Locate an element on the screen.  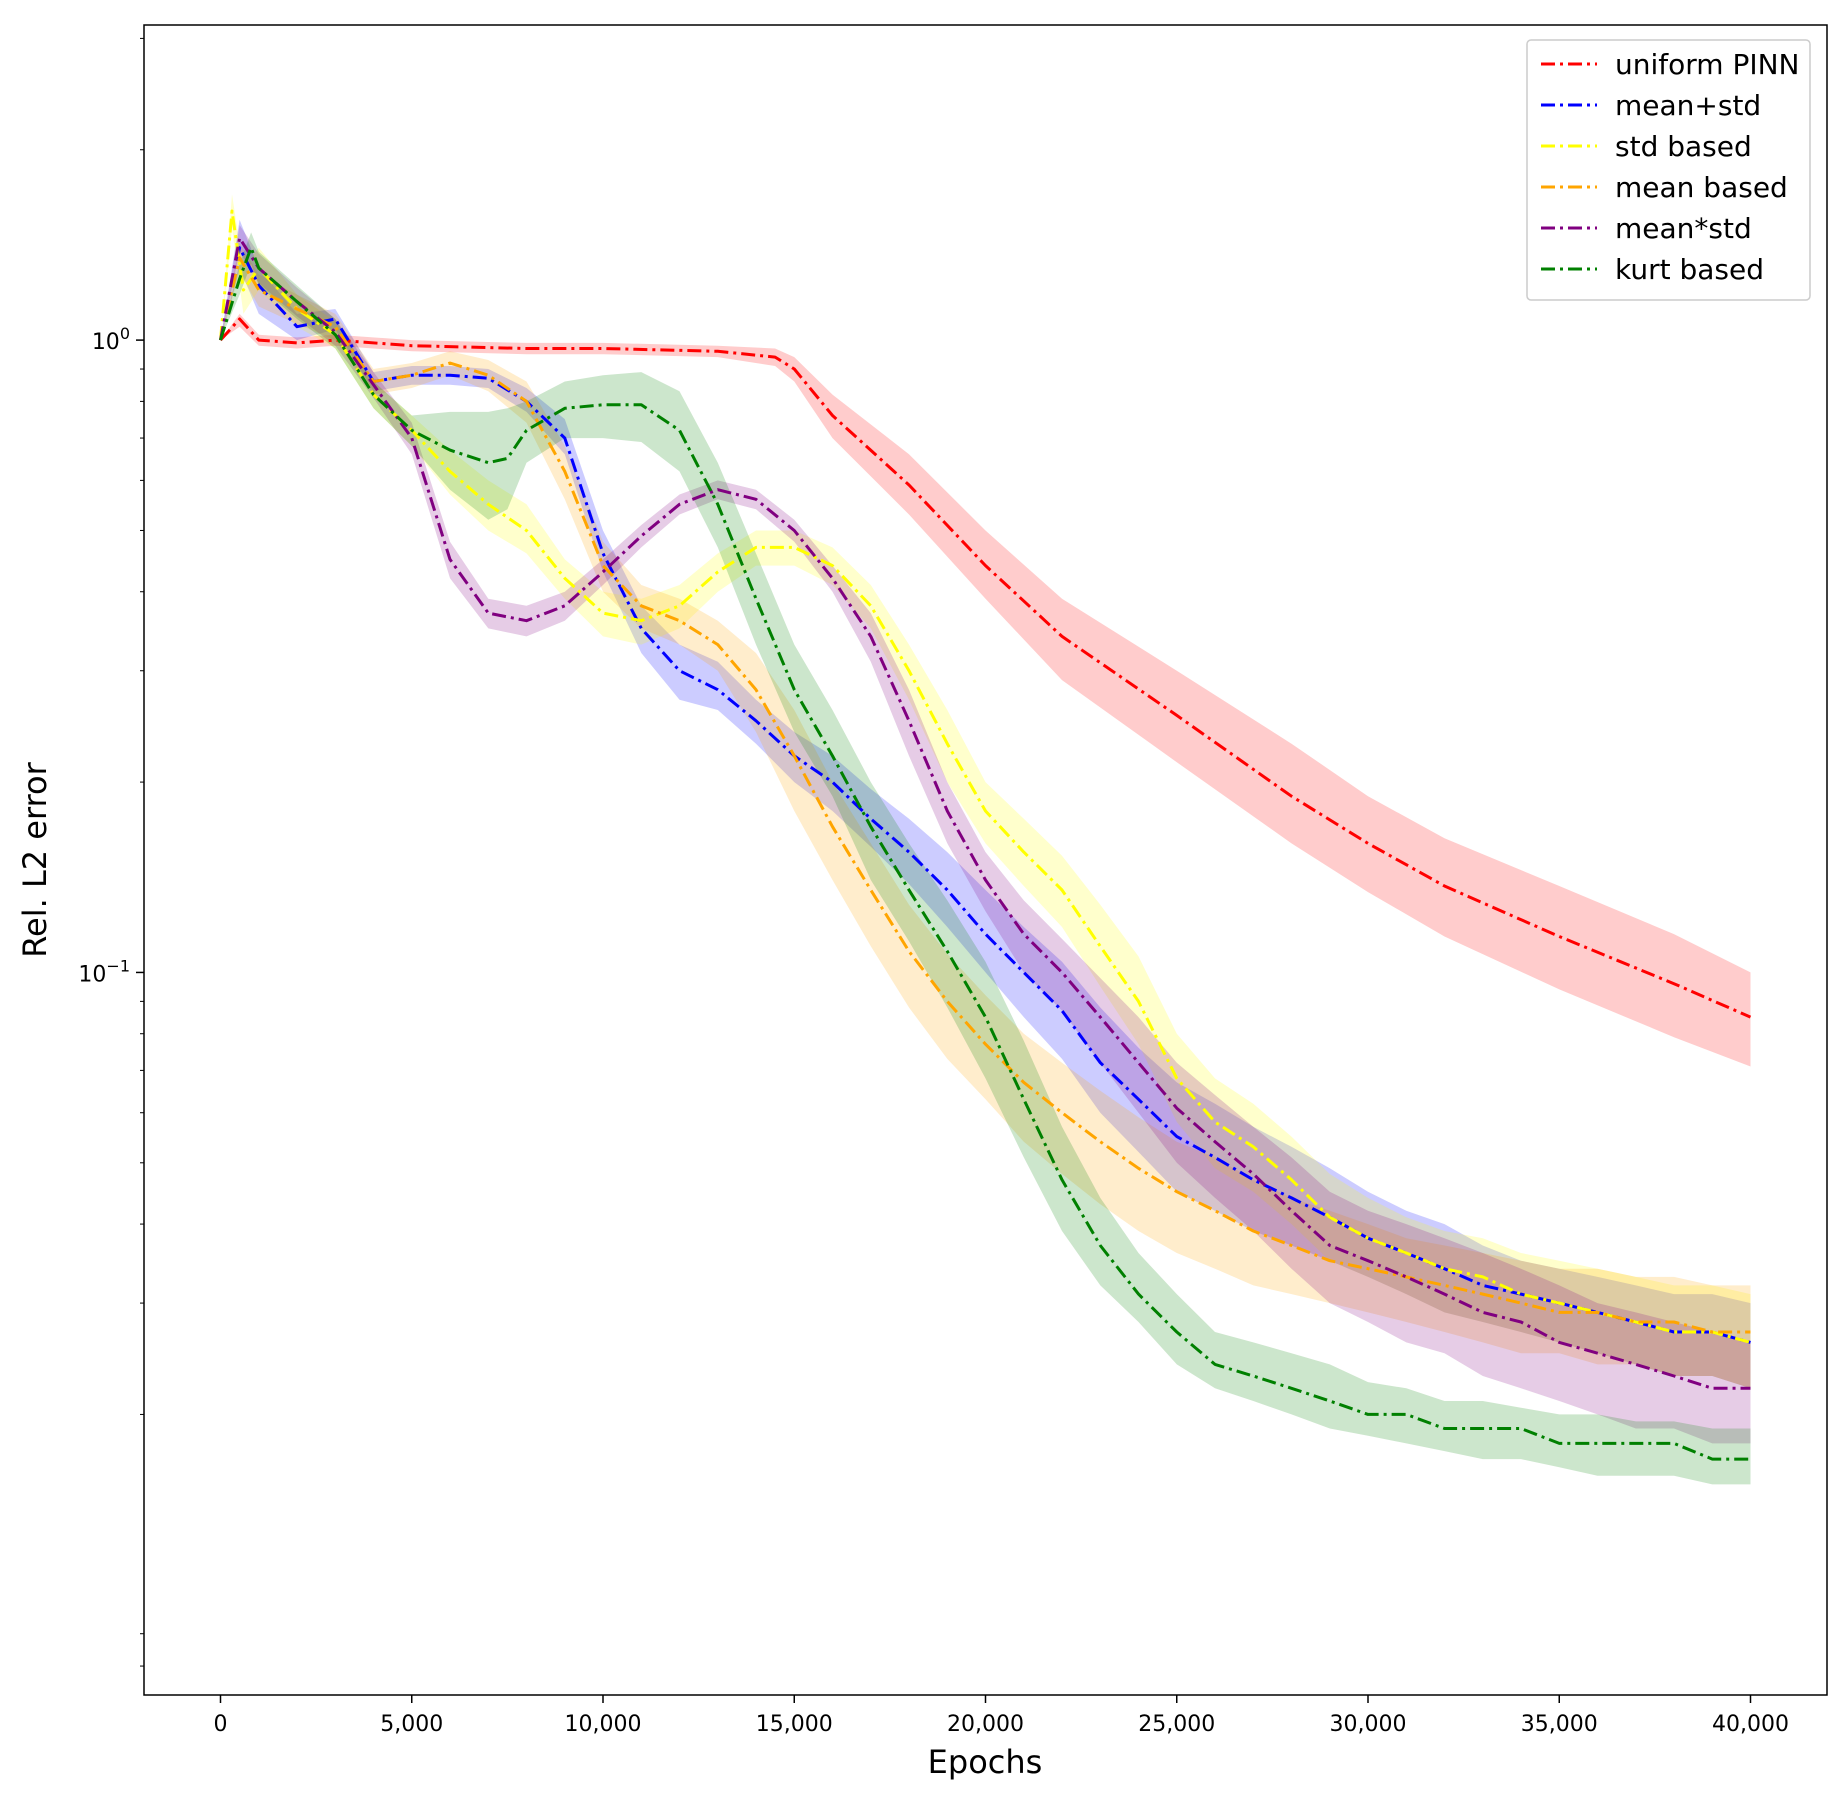
x-tick-label-1: 5,000 is located at coordinates (411, 1724).